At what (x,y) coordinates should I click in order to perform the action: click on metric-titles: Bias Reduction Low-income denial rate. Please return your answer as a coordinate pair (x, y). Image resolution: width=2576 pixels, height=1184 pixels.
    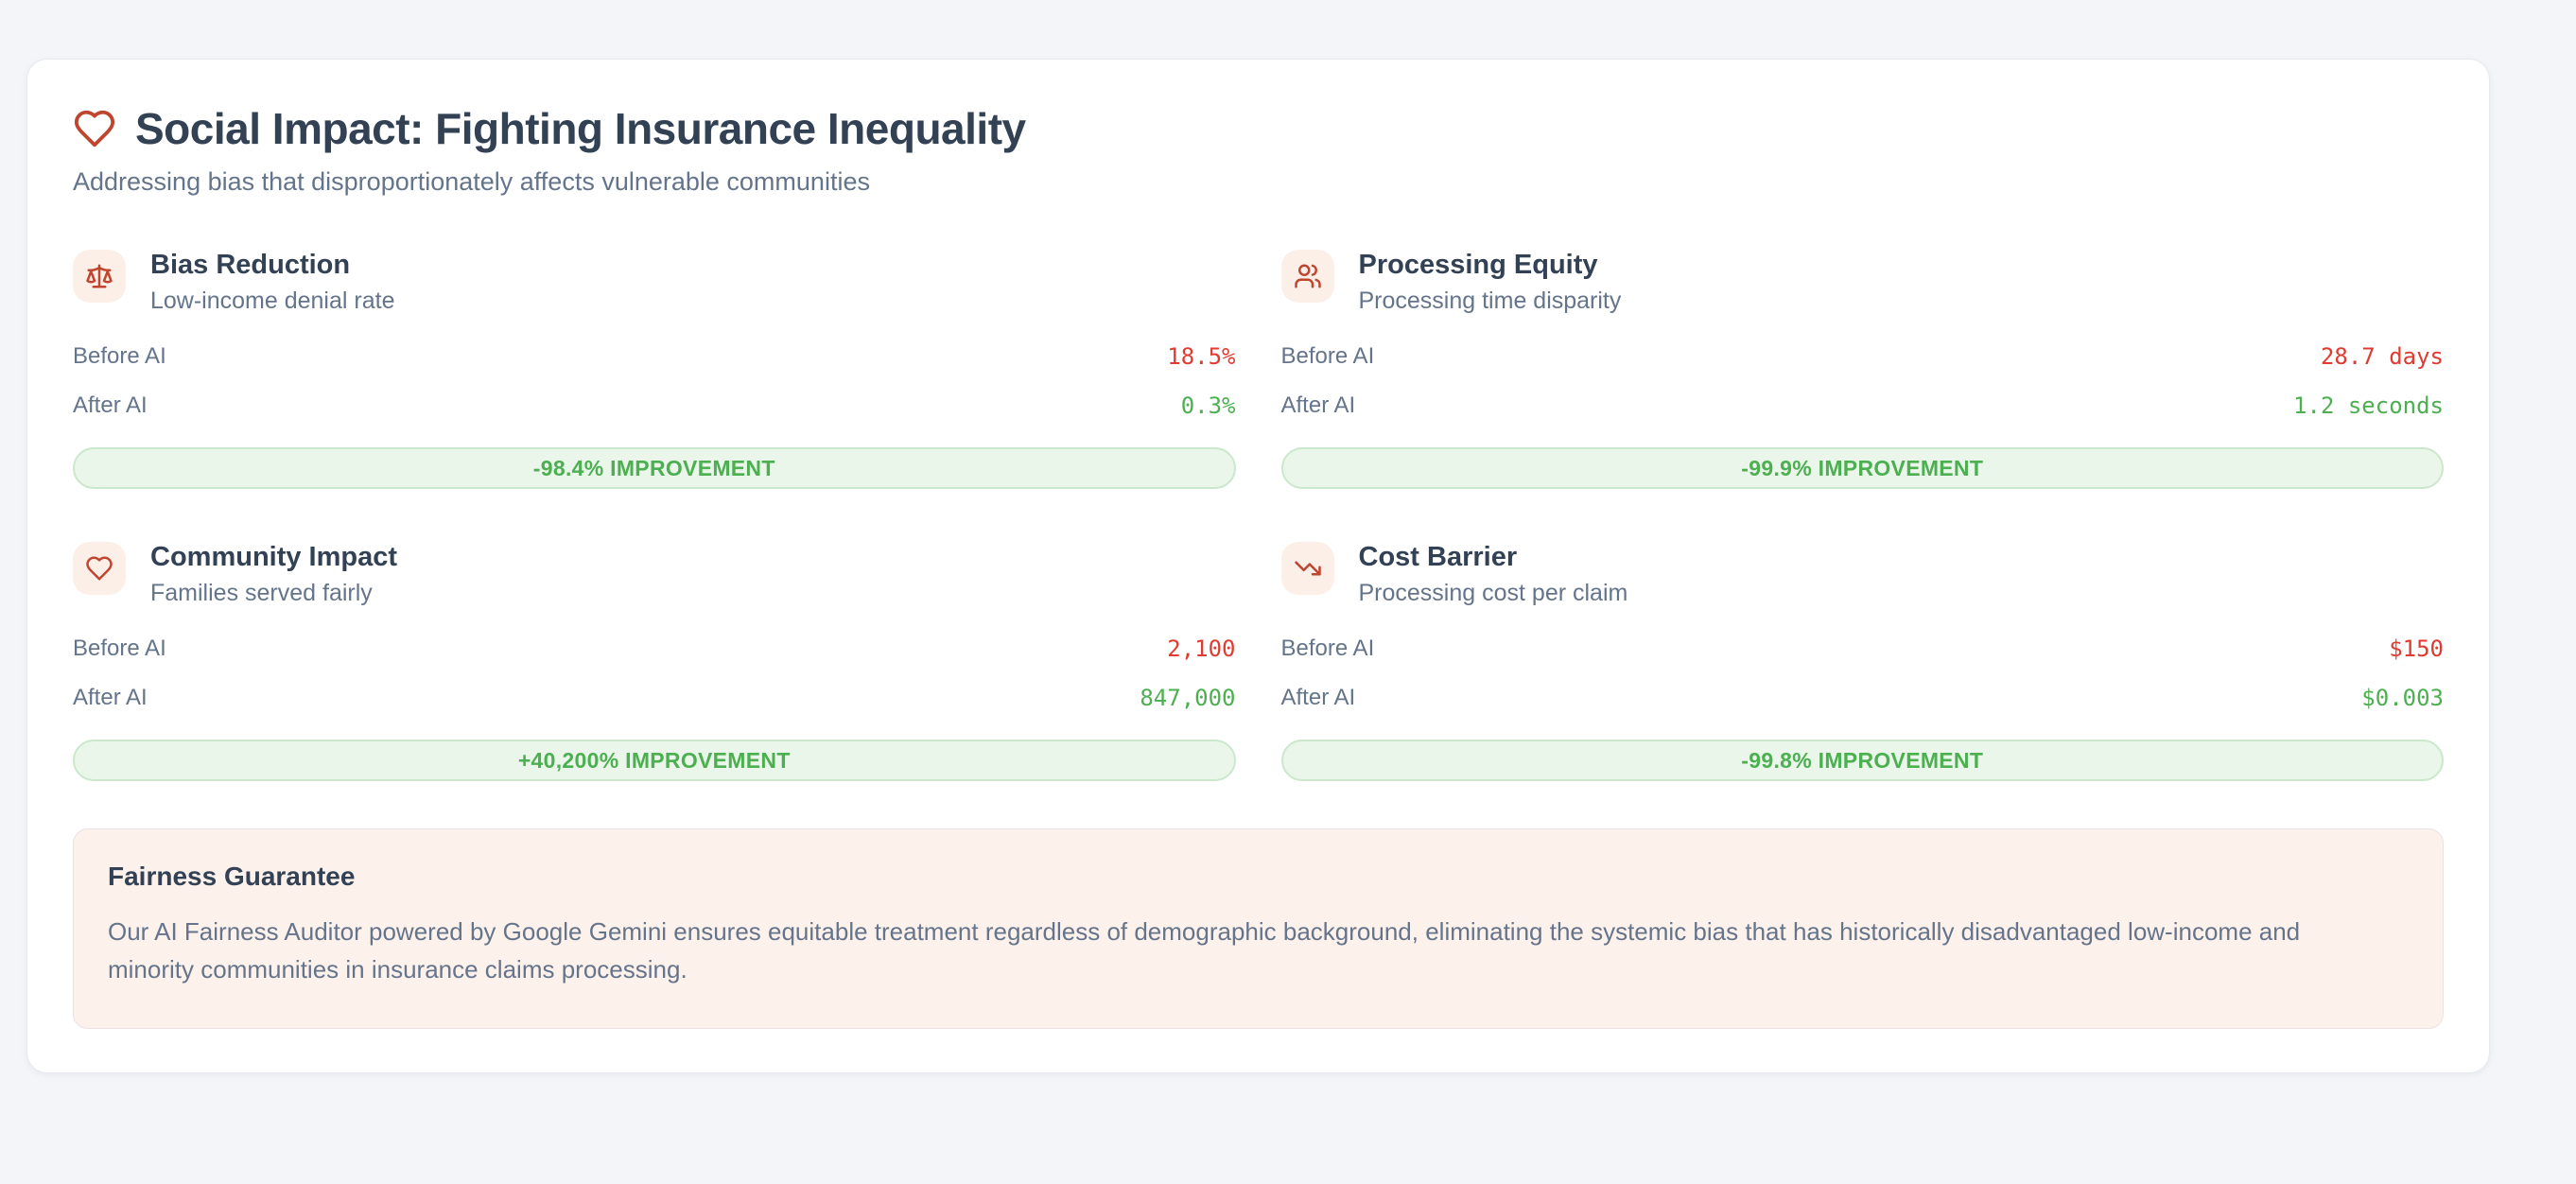
    Looking at the image, I should click on (272, 282).